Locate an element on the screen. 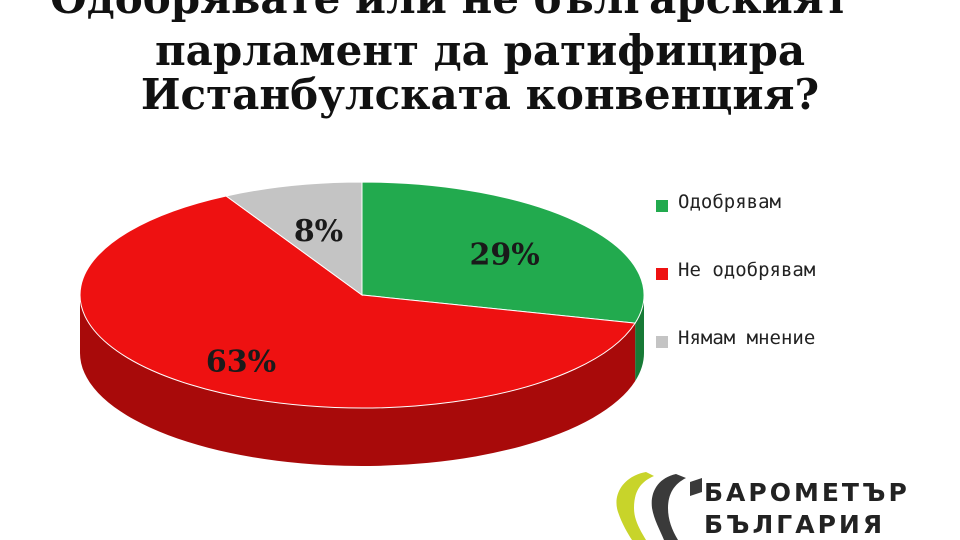 The height and width of the screenshot is (540, 960). logo-text-line-2: БЪЛГАРИЯ is located at coordinates (795, 524).